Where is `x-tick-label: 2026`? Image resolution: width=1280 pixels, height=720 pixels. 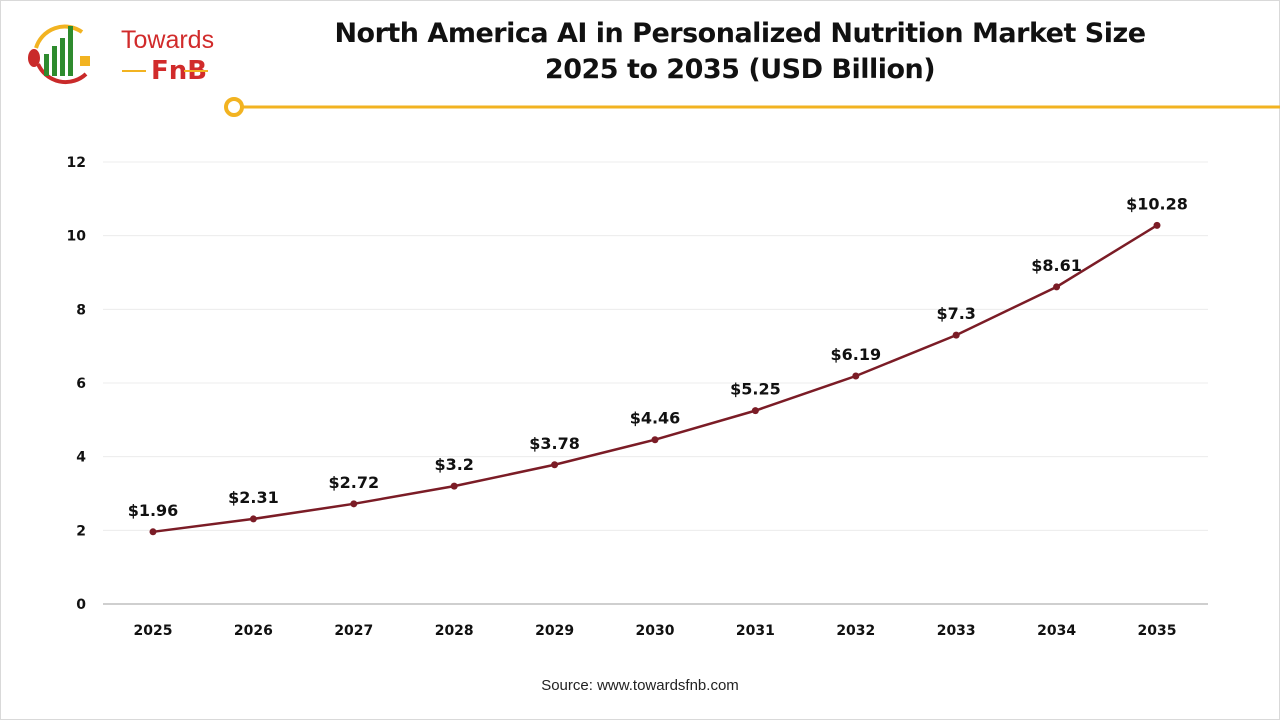
x-tick-label: 2026 is located at coordinates (253, 631).